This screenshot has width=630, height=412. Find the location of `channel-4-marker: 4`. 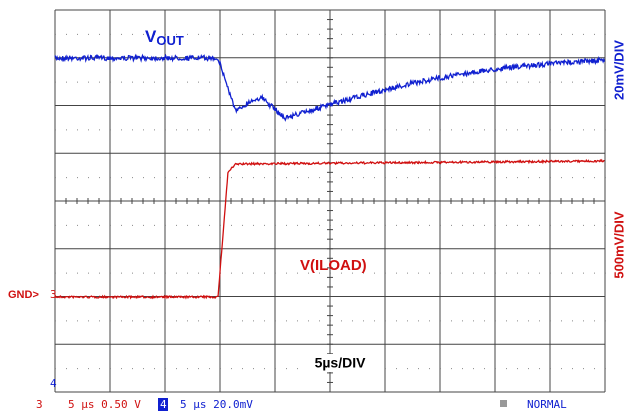

channel-4-marker: 4 is located at coordinates (53, 383).